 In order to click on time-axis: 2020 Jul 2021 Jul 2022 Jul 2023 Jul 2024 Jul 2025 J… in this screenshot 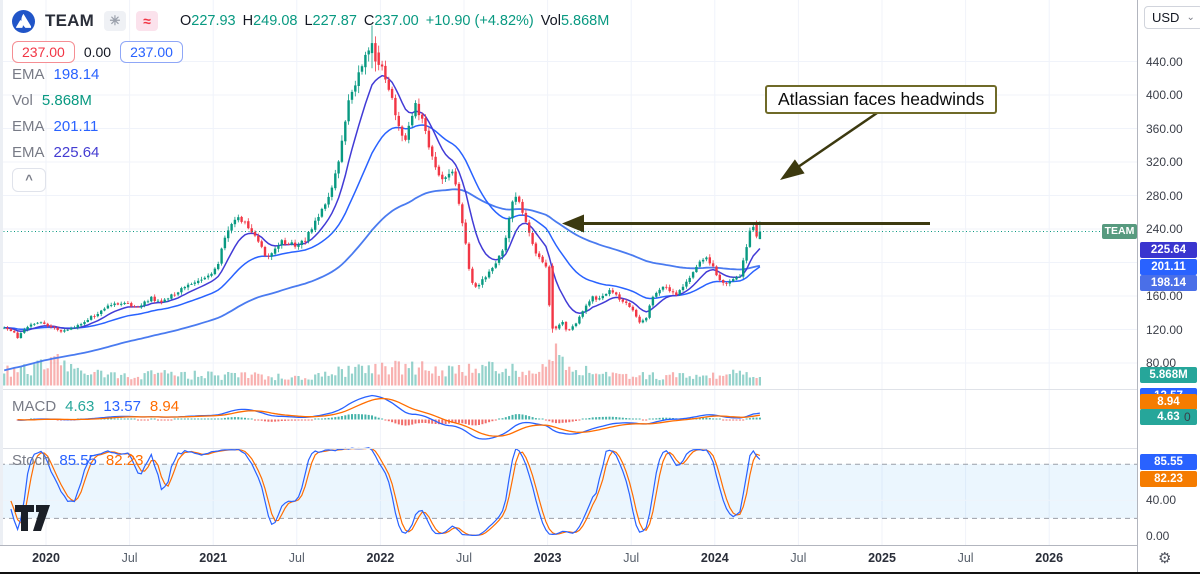, I will do `click(568, 558)`.